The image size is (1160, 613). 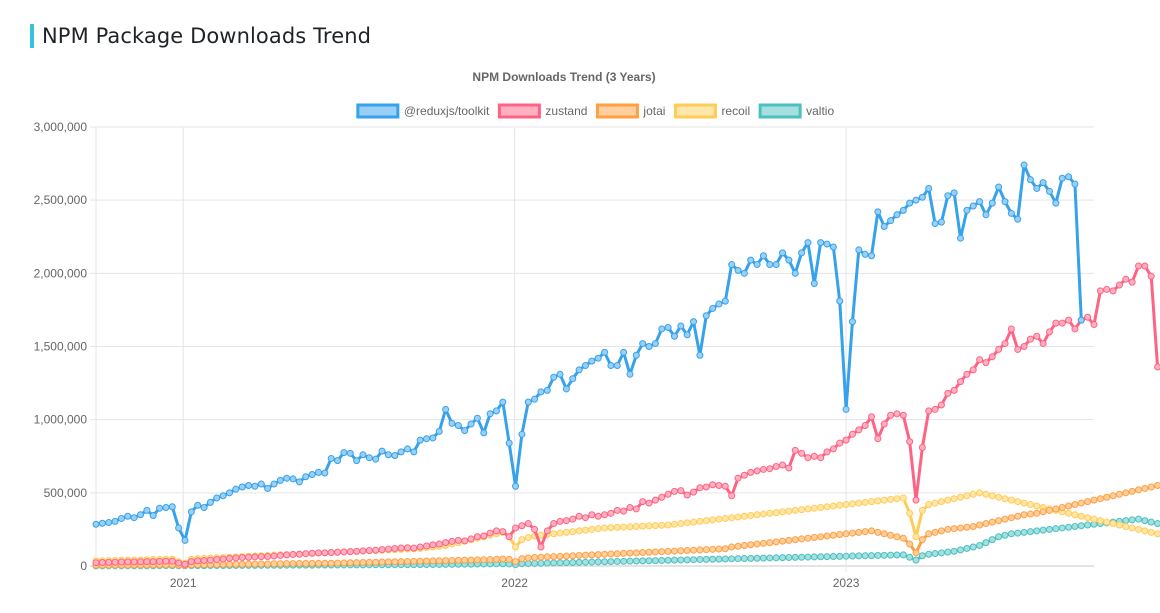 What do you see at coordinates (820, 111) in the screenshot?
I see `legend-label: valtio` at bounding box center [820, 111].